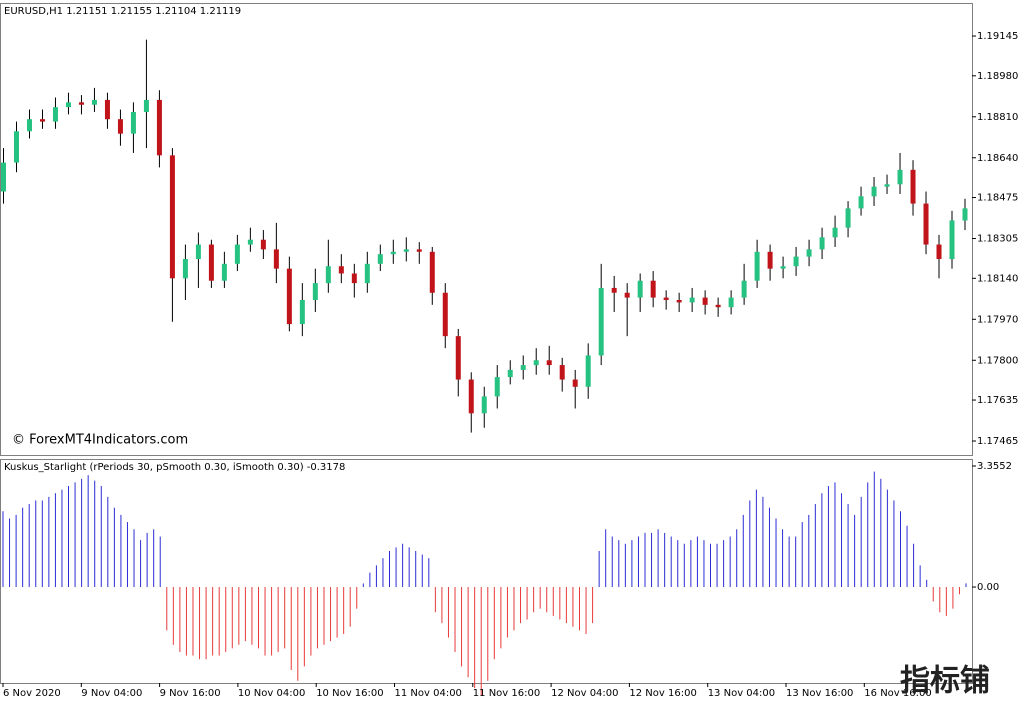 This screenshot has height=704, width=1024. I want to click on y-tick-label: 1.18980, so click(997, 76).